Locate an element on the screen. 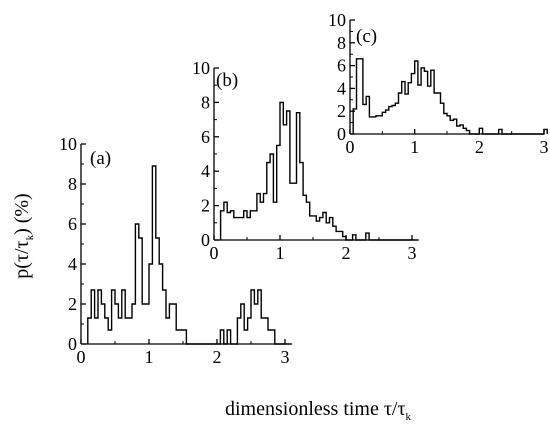 The width and height of the screenshot is (550, 432). y-axis-title: p(τ/τk) (%) is located at coordinates (23, 235).